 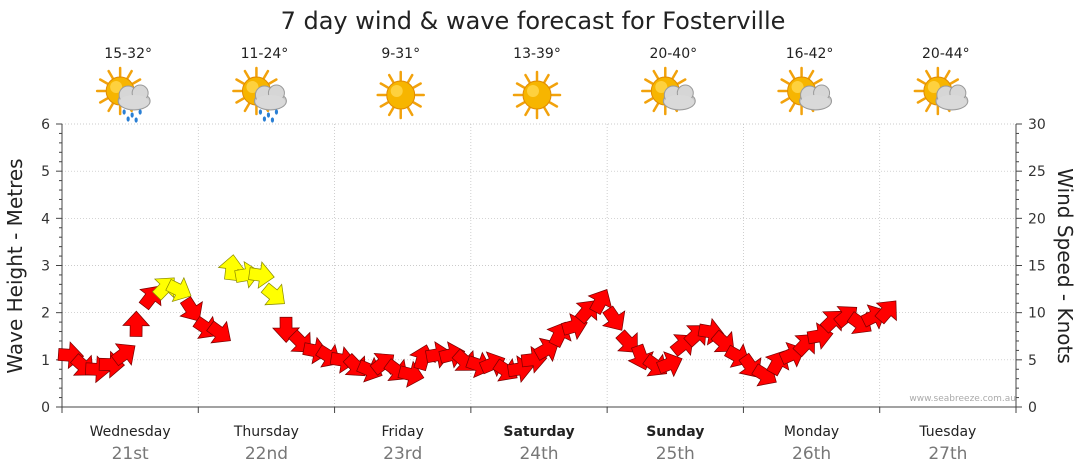 What do you see at coordinates (45, 267) in the screenshot?
I see `y-tick-label-left: 3` at bounding box center [45, 267].